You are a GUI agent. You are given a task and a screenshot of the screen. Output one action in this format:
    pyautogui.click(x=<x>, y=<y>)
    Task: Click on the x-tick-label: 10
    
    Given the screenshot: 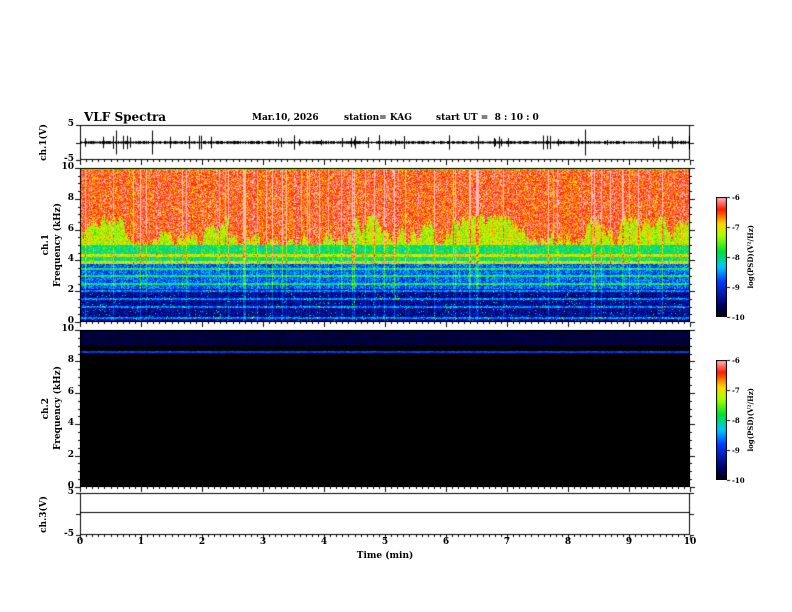 What is the action you would take?
    pyautogui.click(x=690, y=542)
    